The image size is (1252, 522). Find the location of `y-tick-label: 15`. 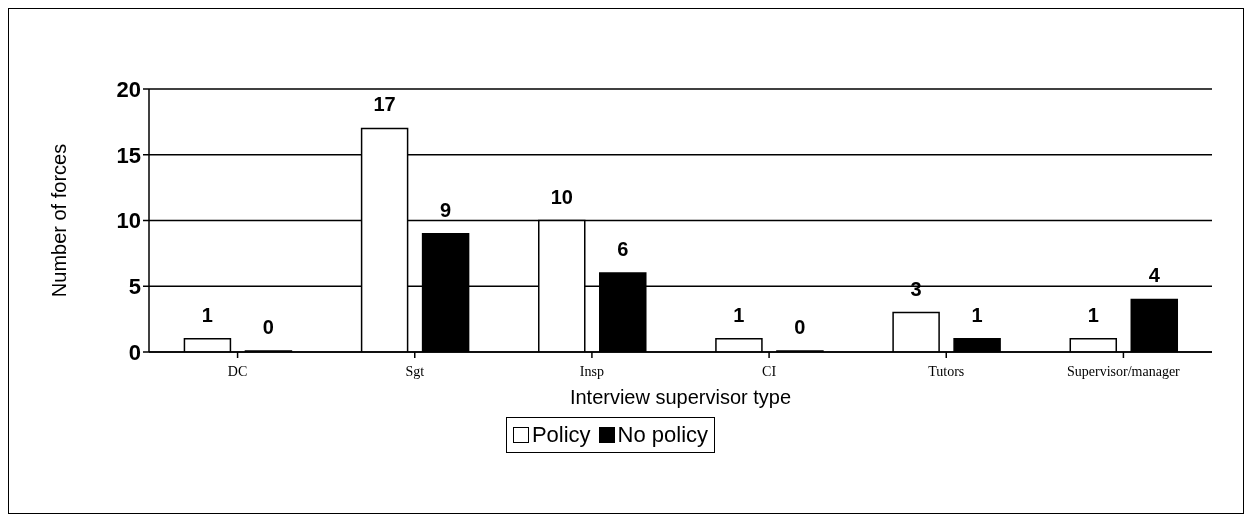

y-tick-label: 15 is located at coordinates (128, 155).